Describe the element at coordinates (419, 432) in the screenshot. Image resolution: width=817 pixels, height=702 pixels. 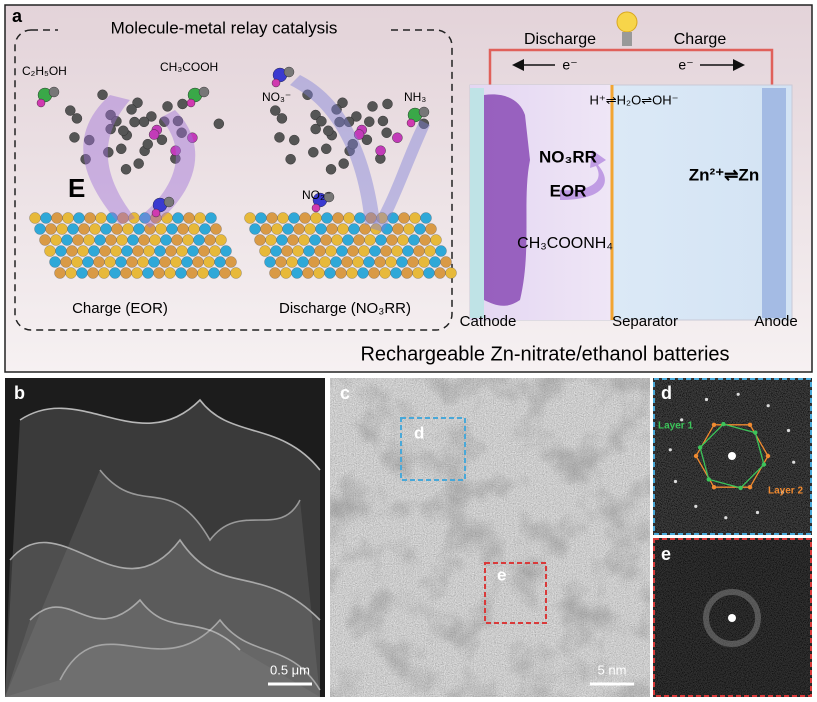
I see `region-label: d` at that location.